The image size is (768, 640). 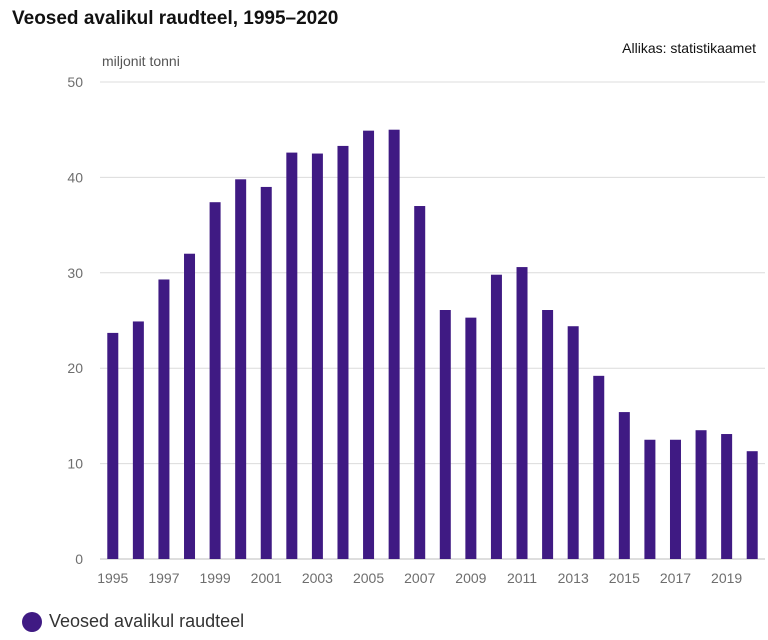 I want to click on bar-2001, so click(x=266, y=372).